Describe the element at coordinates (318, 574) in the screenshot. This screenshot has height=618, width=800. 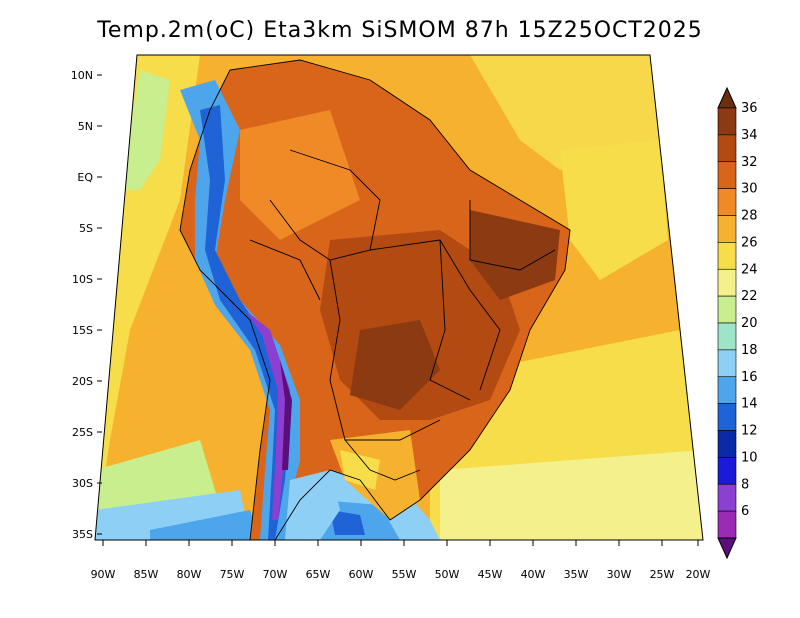
I see `lon-tick-label: 65W` at that location.